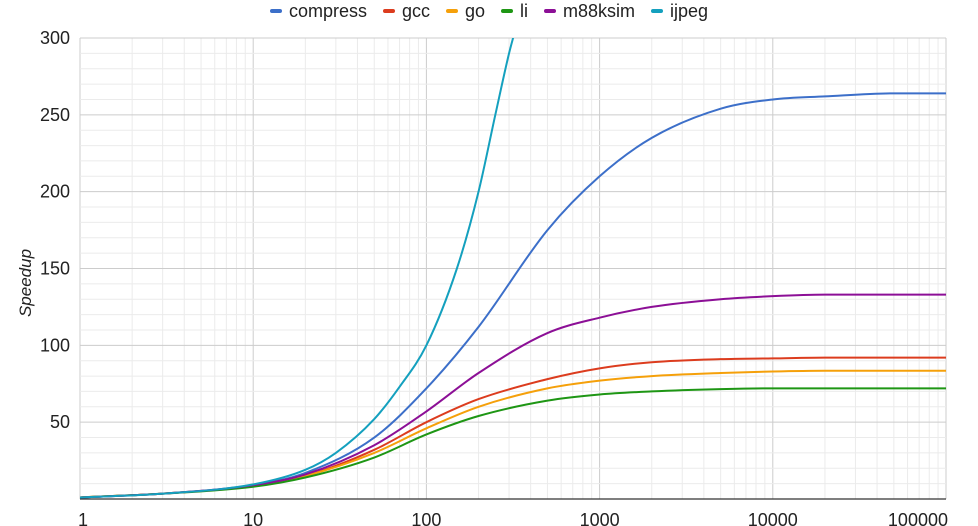 Image resolution: width=978 pixels, height=526 pixels. I want to click on x-tick-label: 100, so click(426, 518).